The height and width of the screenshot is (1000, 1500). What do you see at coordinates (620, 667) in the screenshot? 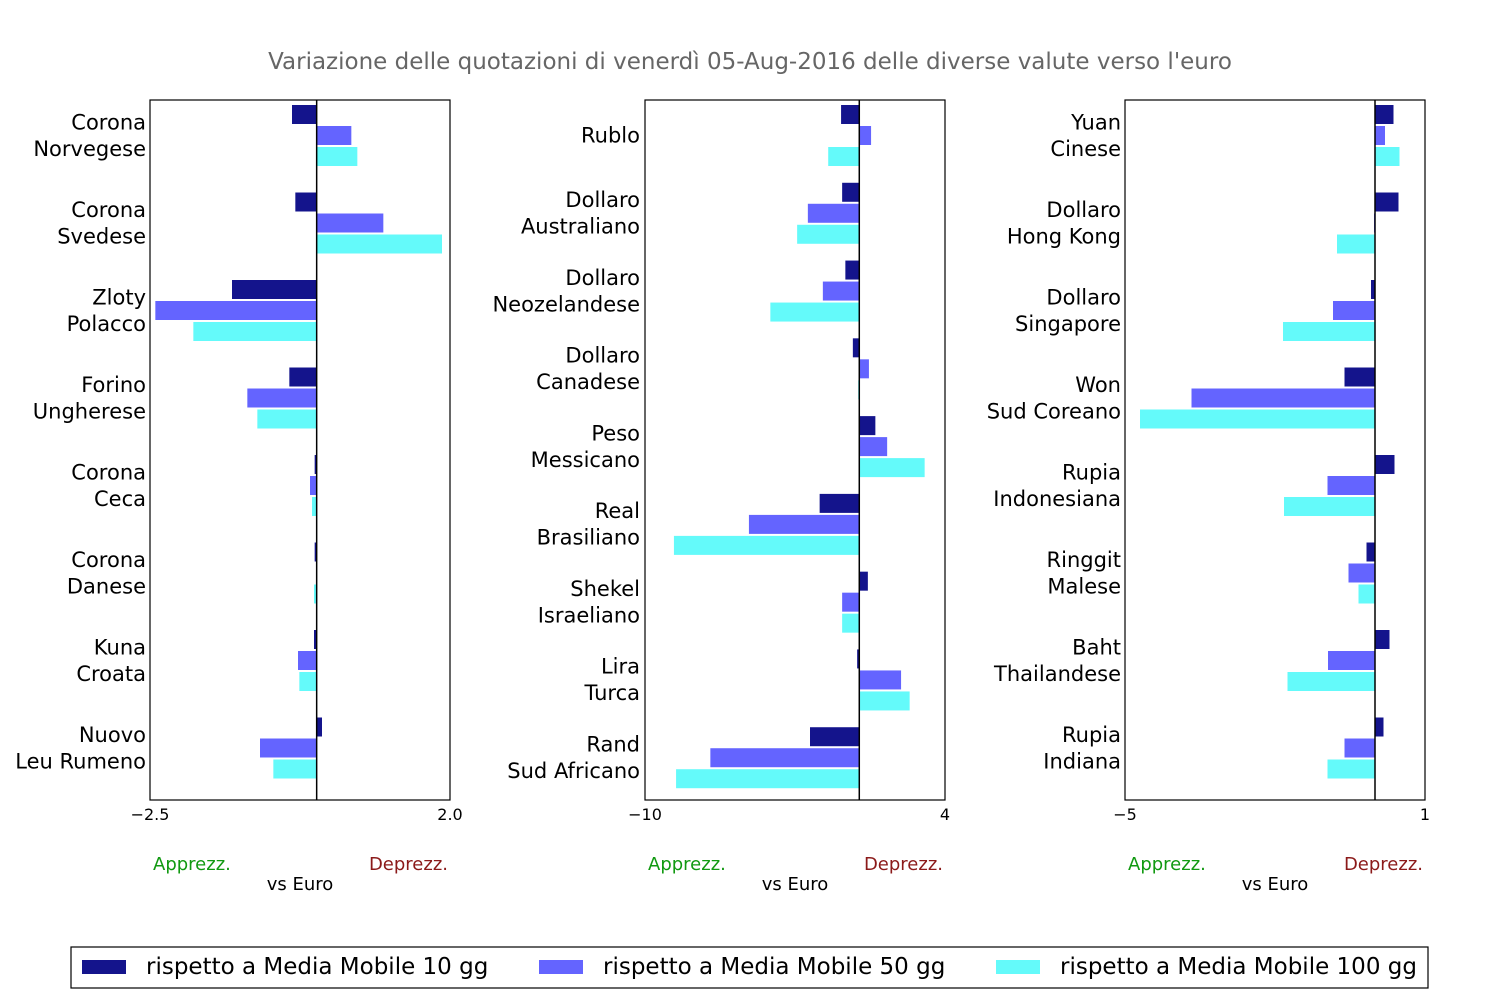
I see `category-label: Lira` at bounding box center [620, 667].